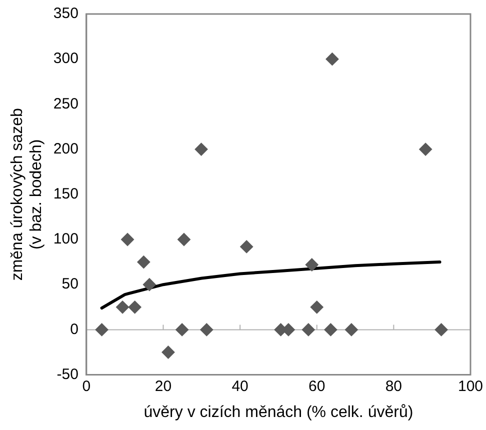  Describe the element at coordinates (65, 194) in the screenshot. I see `y-tick-label: 150` at that location.